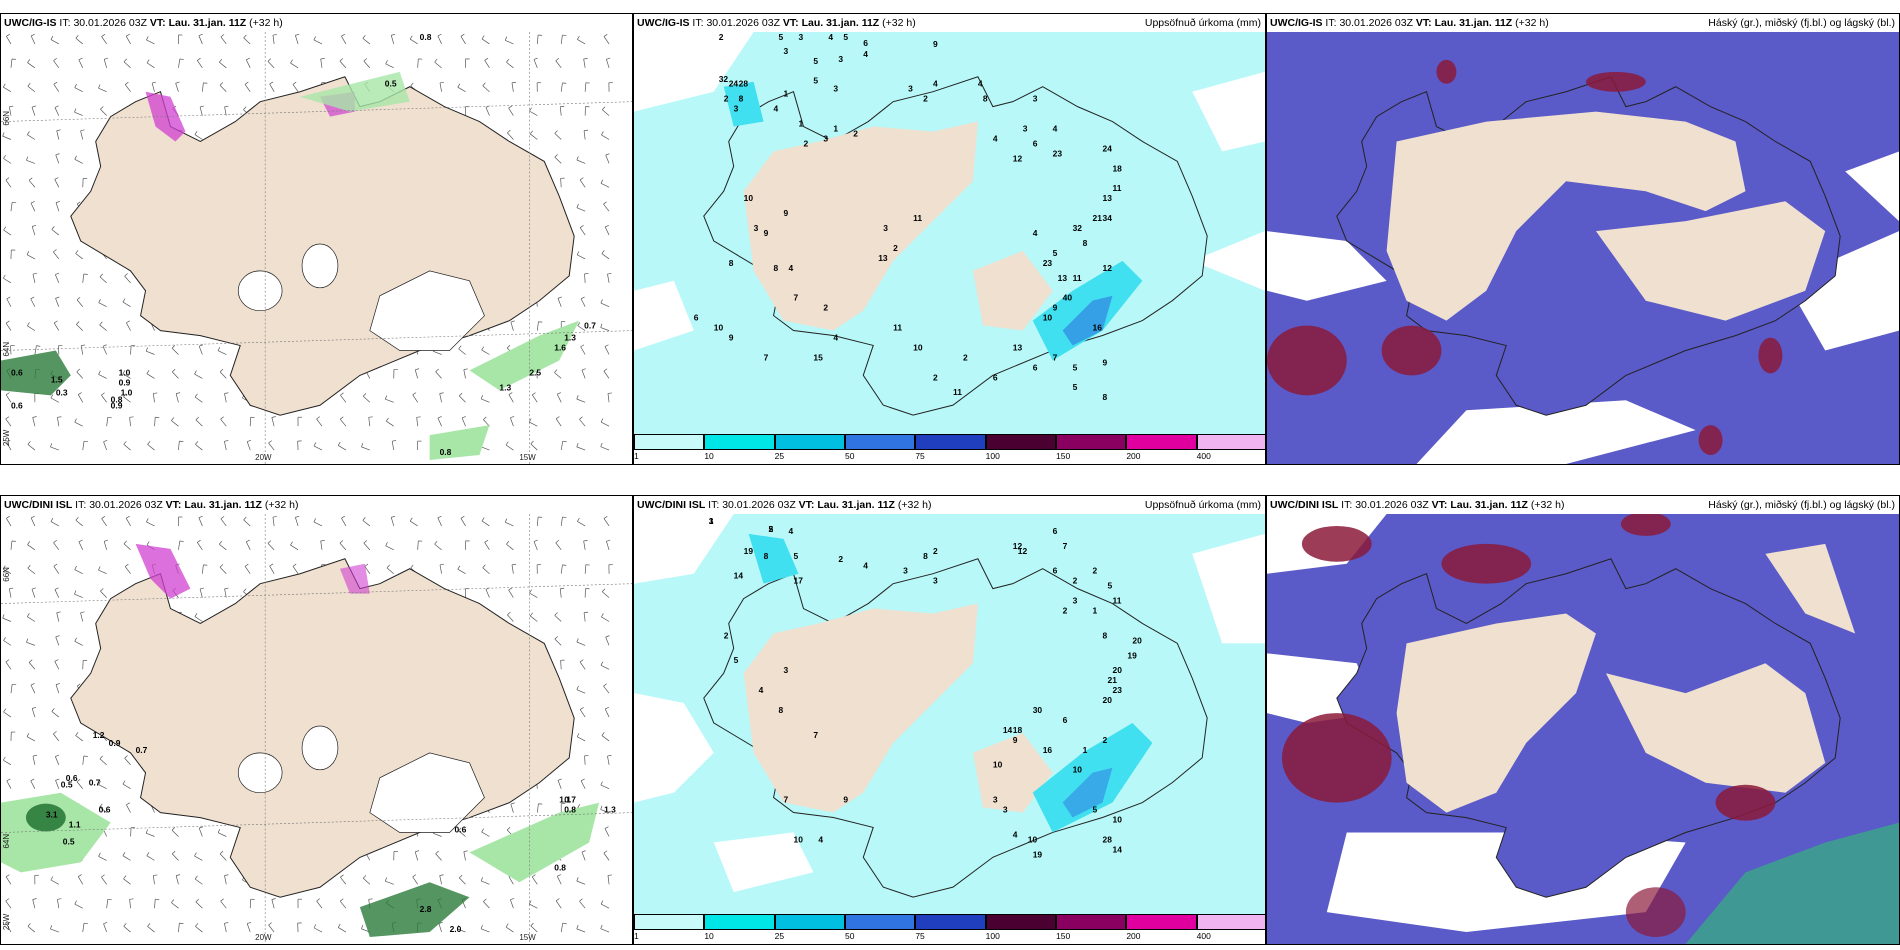  I want to click on map-value-label: 1.3, so click(610, 810).